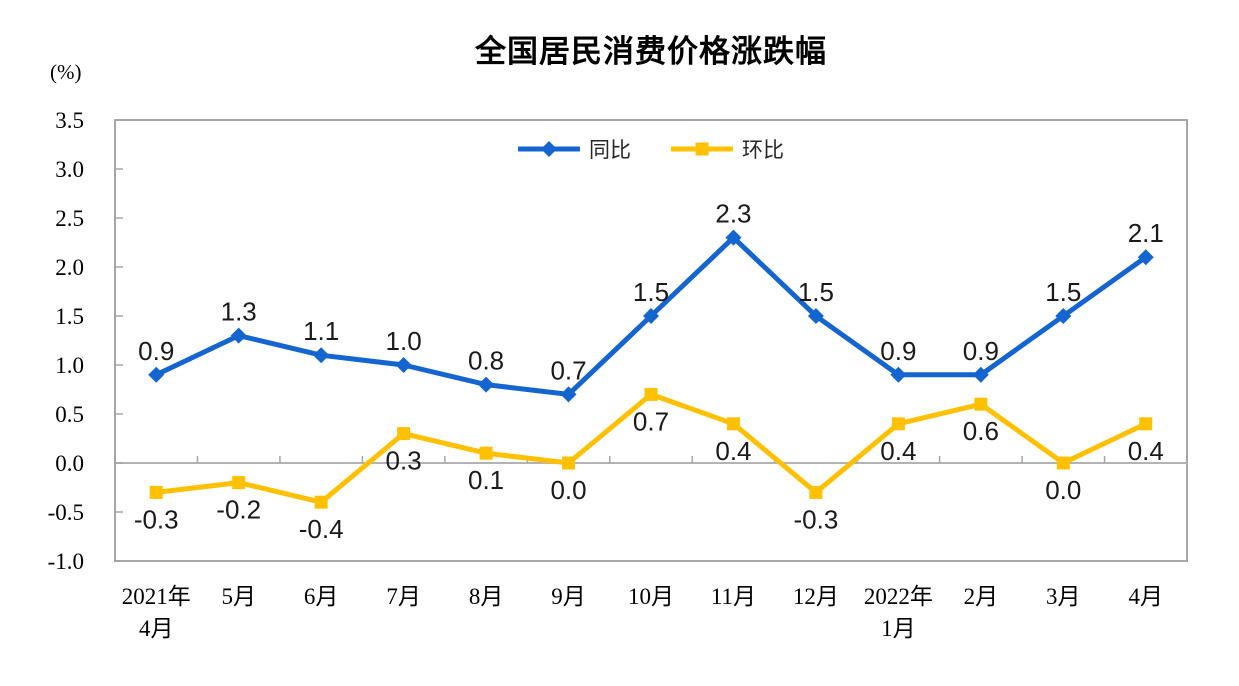 Image resolution: width=1239 pixels, height=686 pixels. What do you see at coordinates (651, 448) in the screenshot?
I see `series-mom-markers` at bounding box center [651, 448].